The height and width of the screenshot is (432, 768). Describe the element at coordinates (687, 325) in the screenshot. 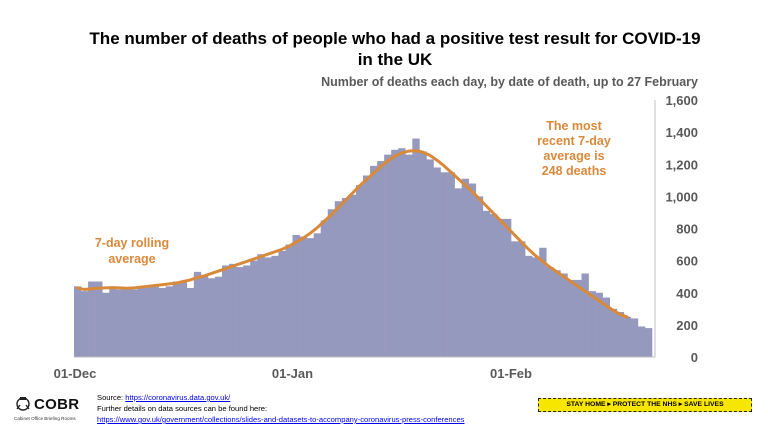

I see `y-tick-label: 200` at that location.